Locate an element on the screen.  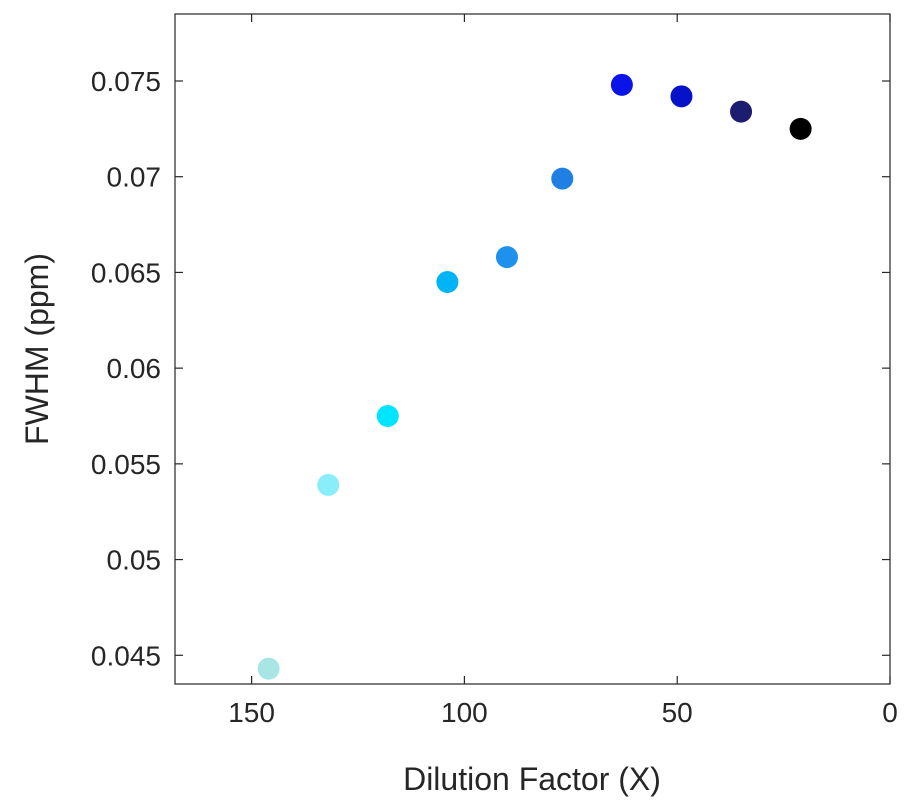
x-tick-label: 100 is located at coordinates (464, 712).